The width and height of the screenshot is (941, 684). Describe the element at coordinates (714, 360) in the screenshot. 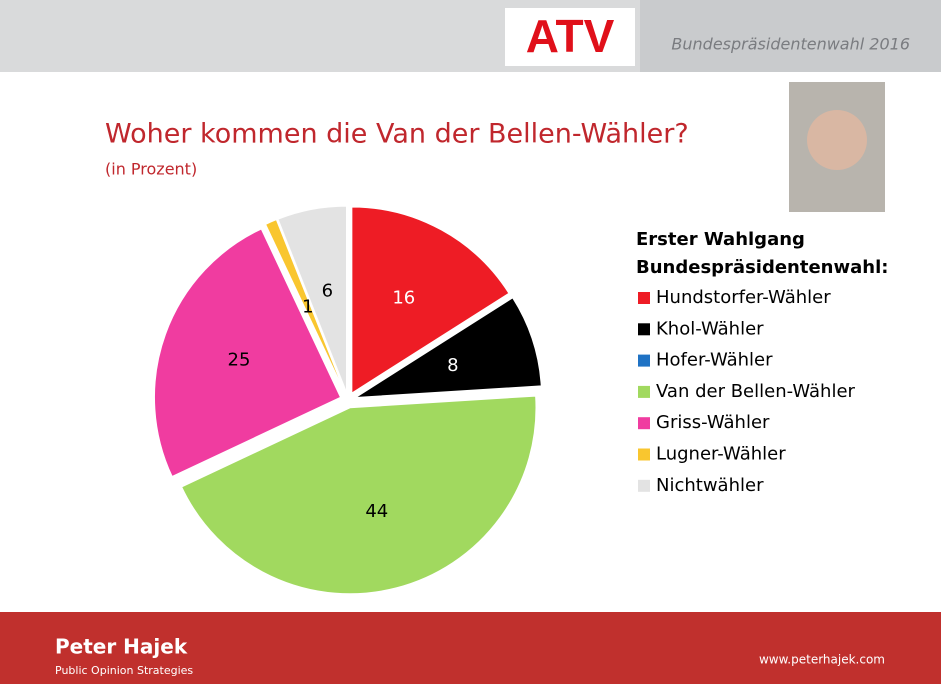

I see `legend-label: Hofer-Wähler` at that location.